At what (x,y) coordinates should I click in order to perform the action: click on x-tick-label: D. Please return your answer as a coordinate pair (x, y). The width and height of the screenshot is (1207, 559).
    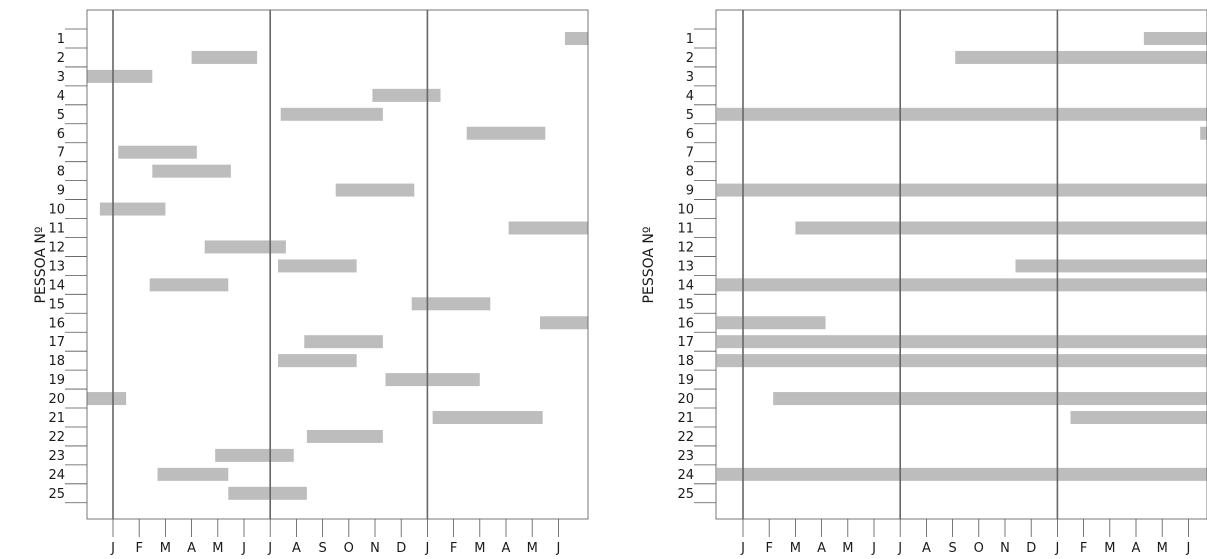
    Looking at the image, I should click on (401, 548).